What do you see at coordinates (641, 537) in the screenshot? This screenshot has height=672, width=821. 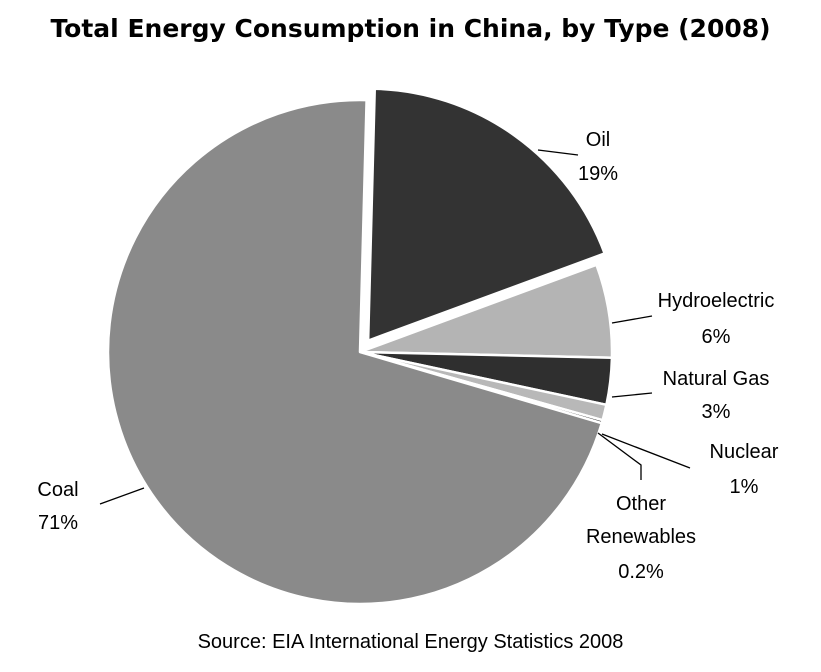 I see `slice-category-label-other-renewables: Renewables` at bounding box center [641, 537].